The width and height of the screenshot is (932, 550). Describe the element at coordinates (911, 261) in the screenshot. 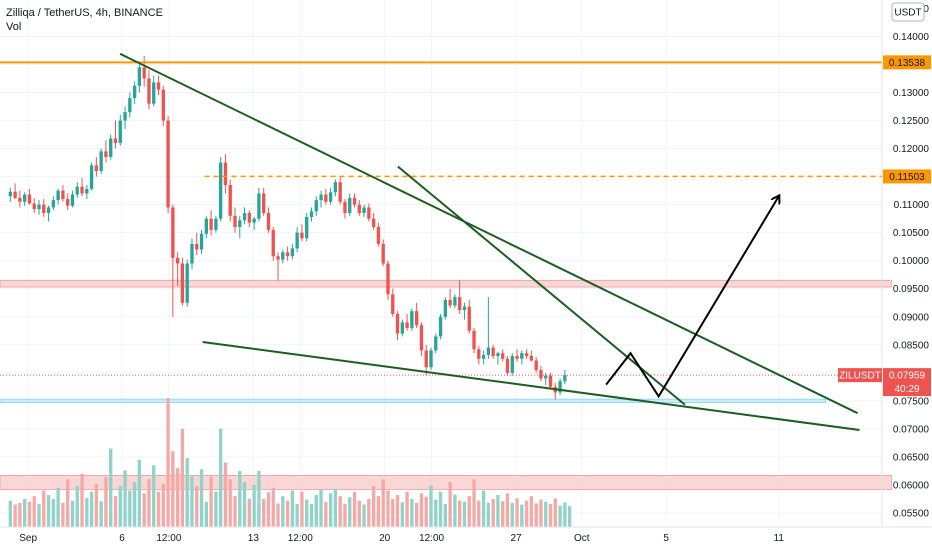

I see `y-tick-label: 0.10000` at that location.